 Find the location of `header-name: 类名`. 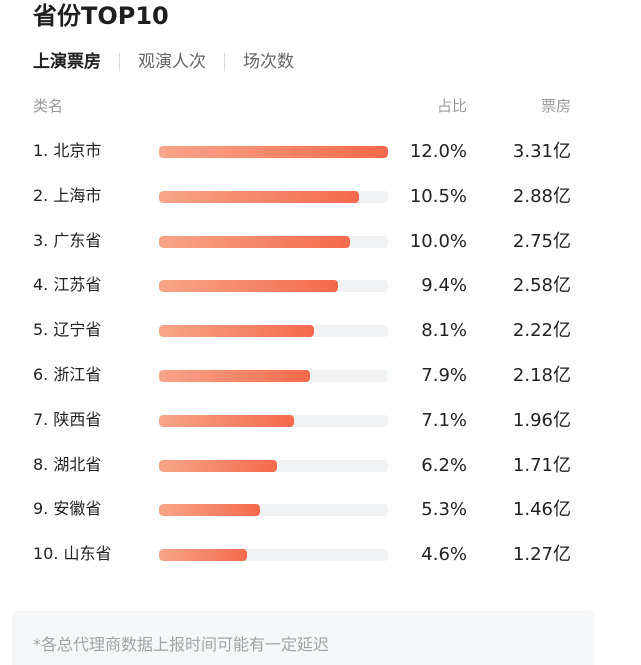

header-name: 类名 is located at coordinates (48, 106).